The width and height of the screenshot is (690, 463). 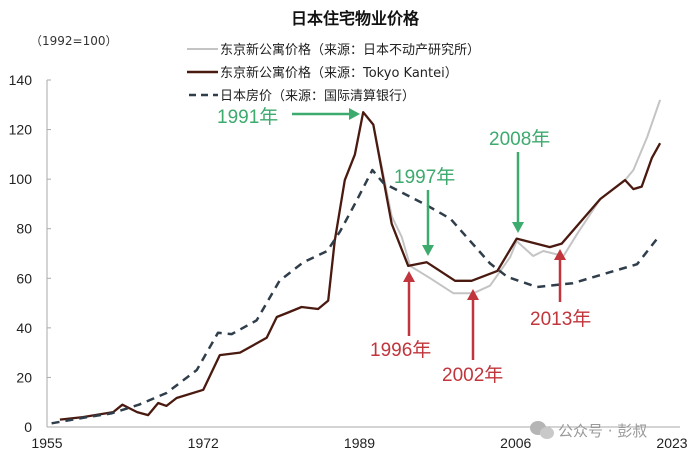 I want to click on y-tick-label: 140, so click(x=21, y=80).